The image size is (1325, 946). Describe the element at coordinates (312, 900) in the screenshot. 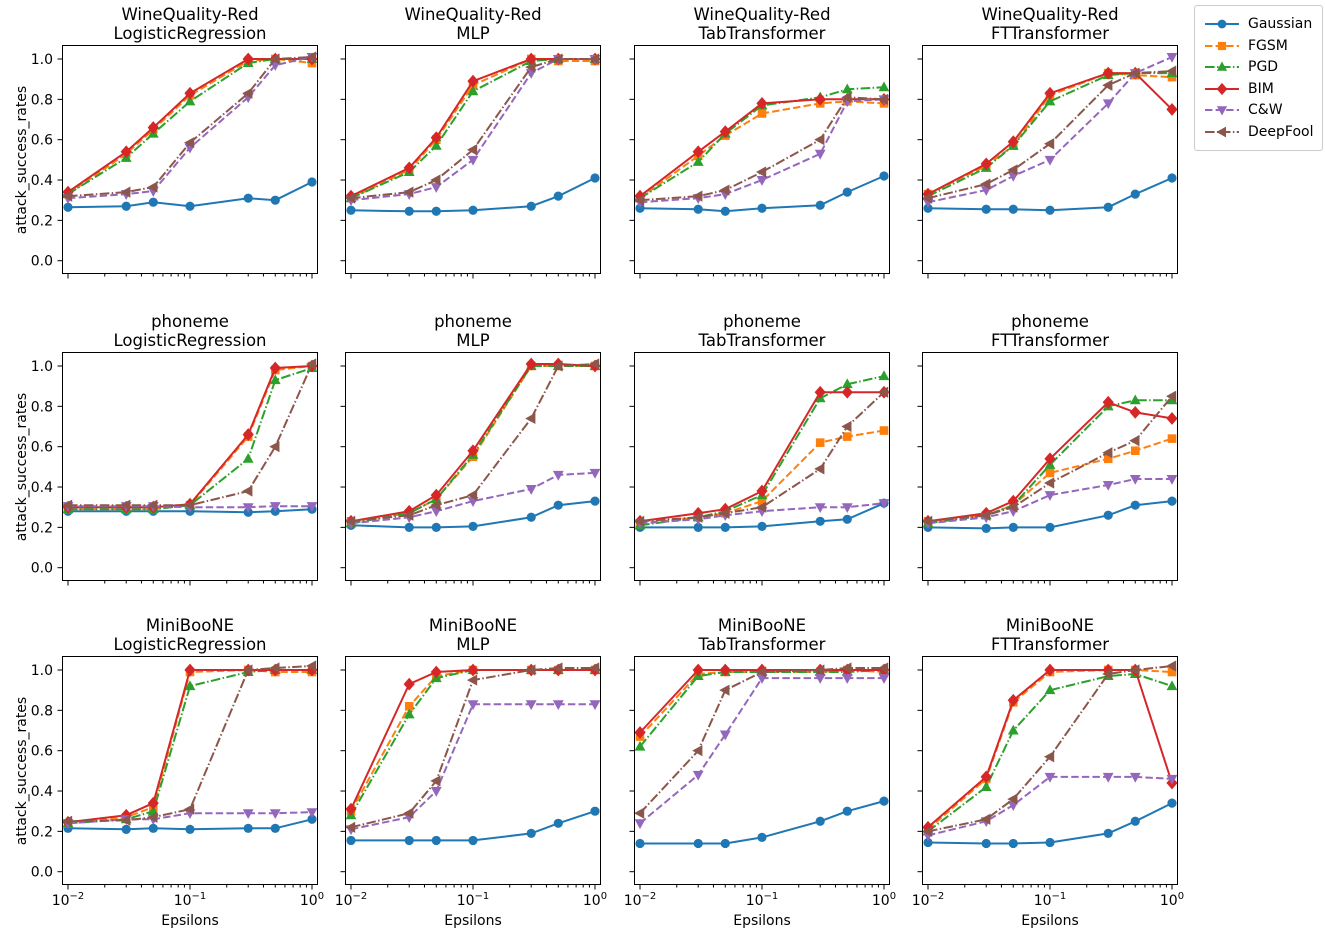

I see `x-tick-label: 10⁰` at that location.